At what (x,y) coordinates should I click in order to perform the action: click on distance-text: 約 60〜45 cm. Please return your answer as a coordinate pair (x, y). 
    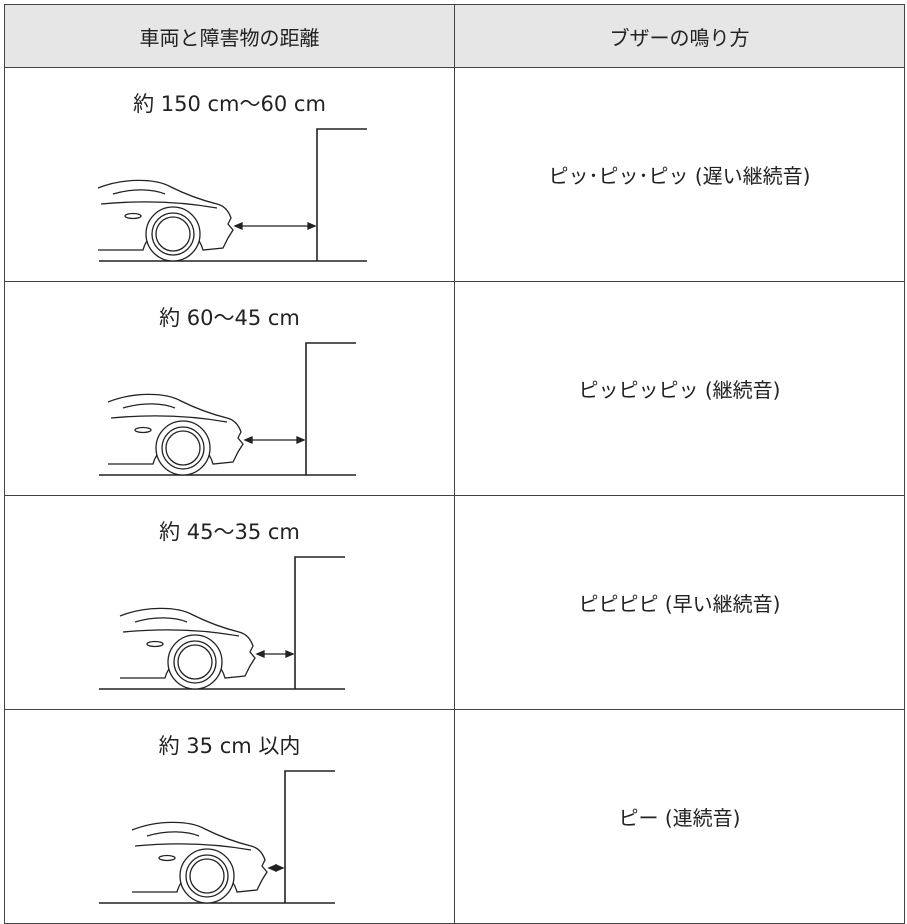
    Looking at the image, I should click on (229, 318).